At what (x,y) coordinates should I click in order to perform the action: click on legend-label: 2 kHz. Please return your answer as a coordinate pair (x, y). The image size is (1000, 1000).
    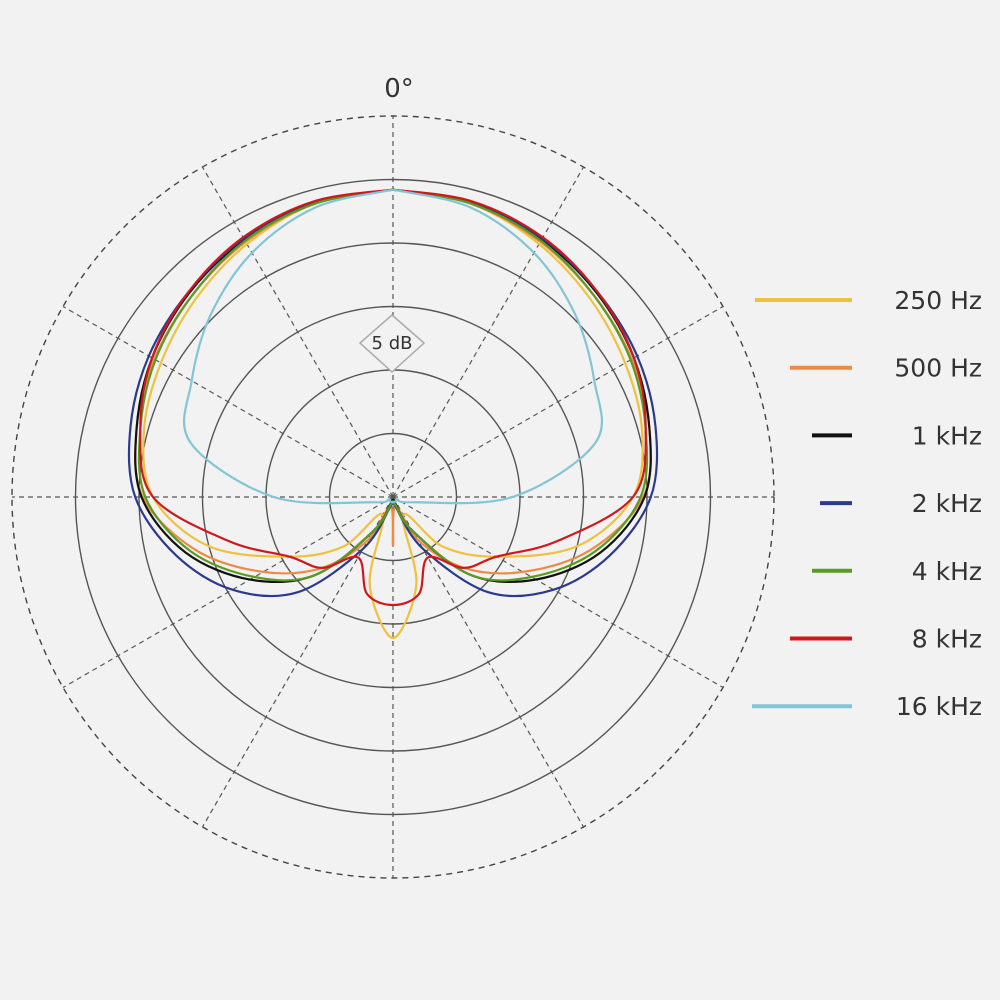
    Looking at the image, I should click on (947, 503).